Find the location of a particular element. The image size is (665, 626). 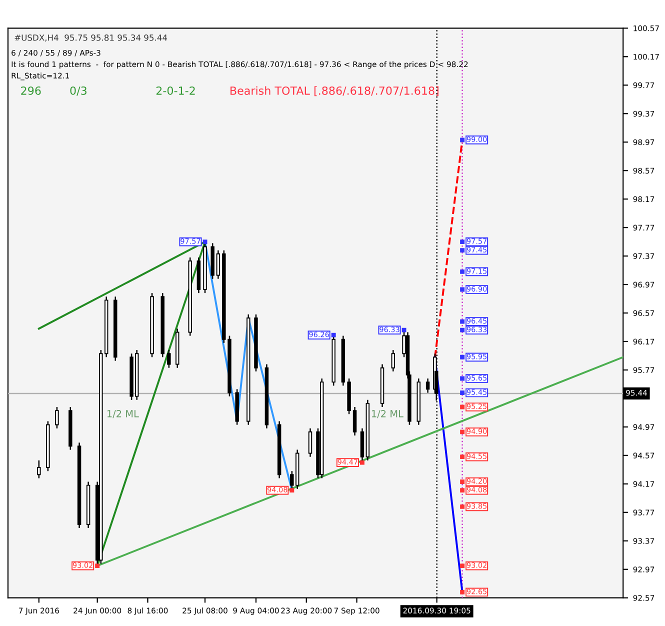

annotation: 296 is located at coordinates (31, 90).